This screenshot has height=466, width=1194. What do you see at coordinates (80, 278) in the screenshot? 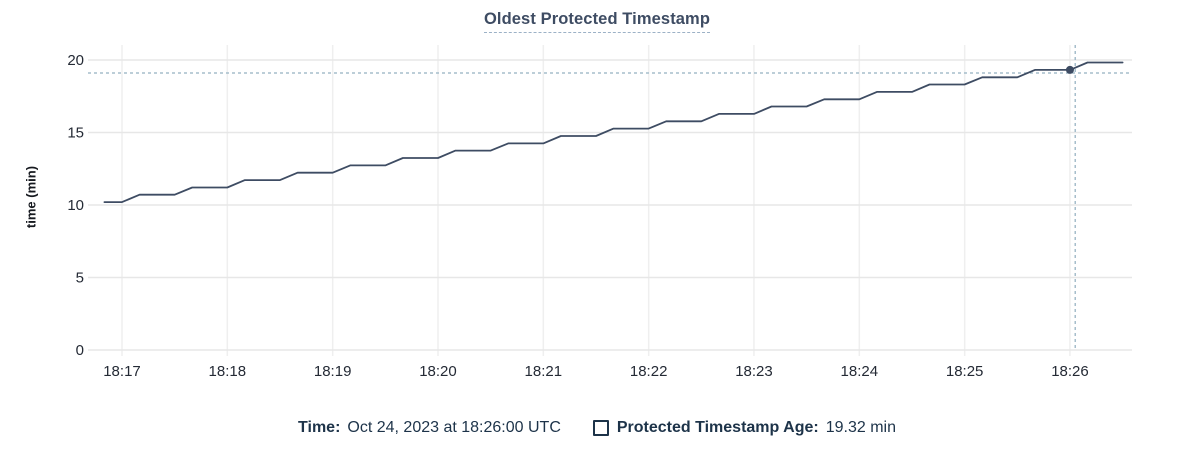
I see `y-tick-label: 5` at bounding box center [80, 278].